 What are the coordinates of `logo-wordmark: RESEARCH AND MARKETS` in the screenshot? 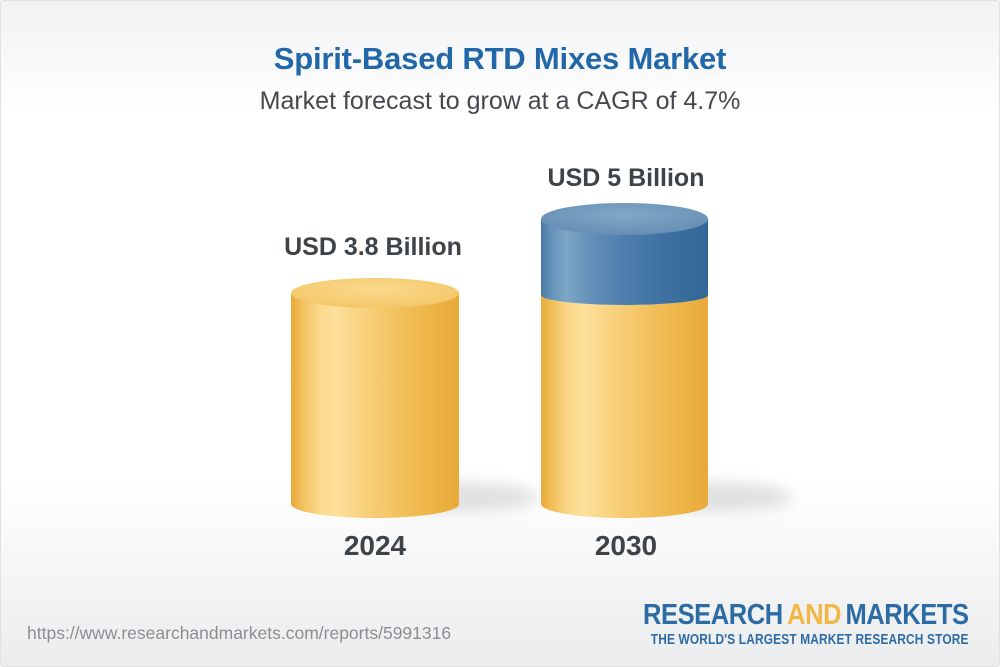 It's located at (798, 615).